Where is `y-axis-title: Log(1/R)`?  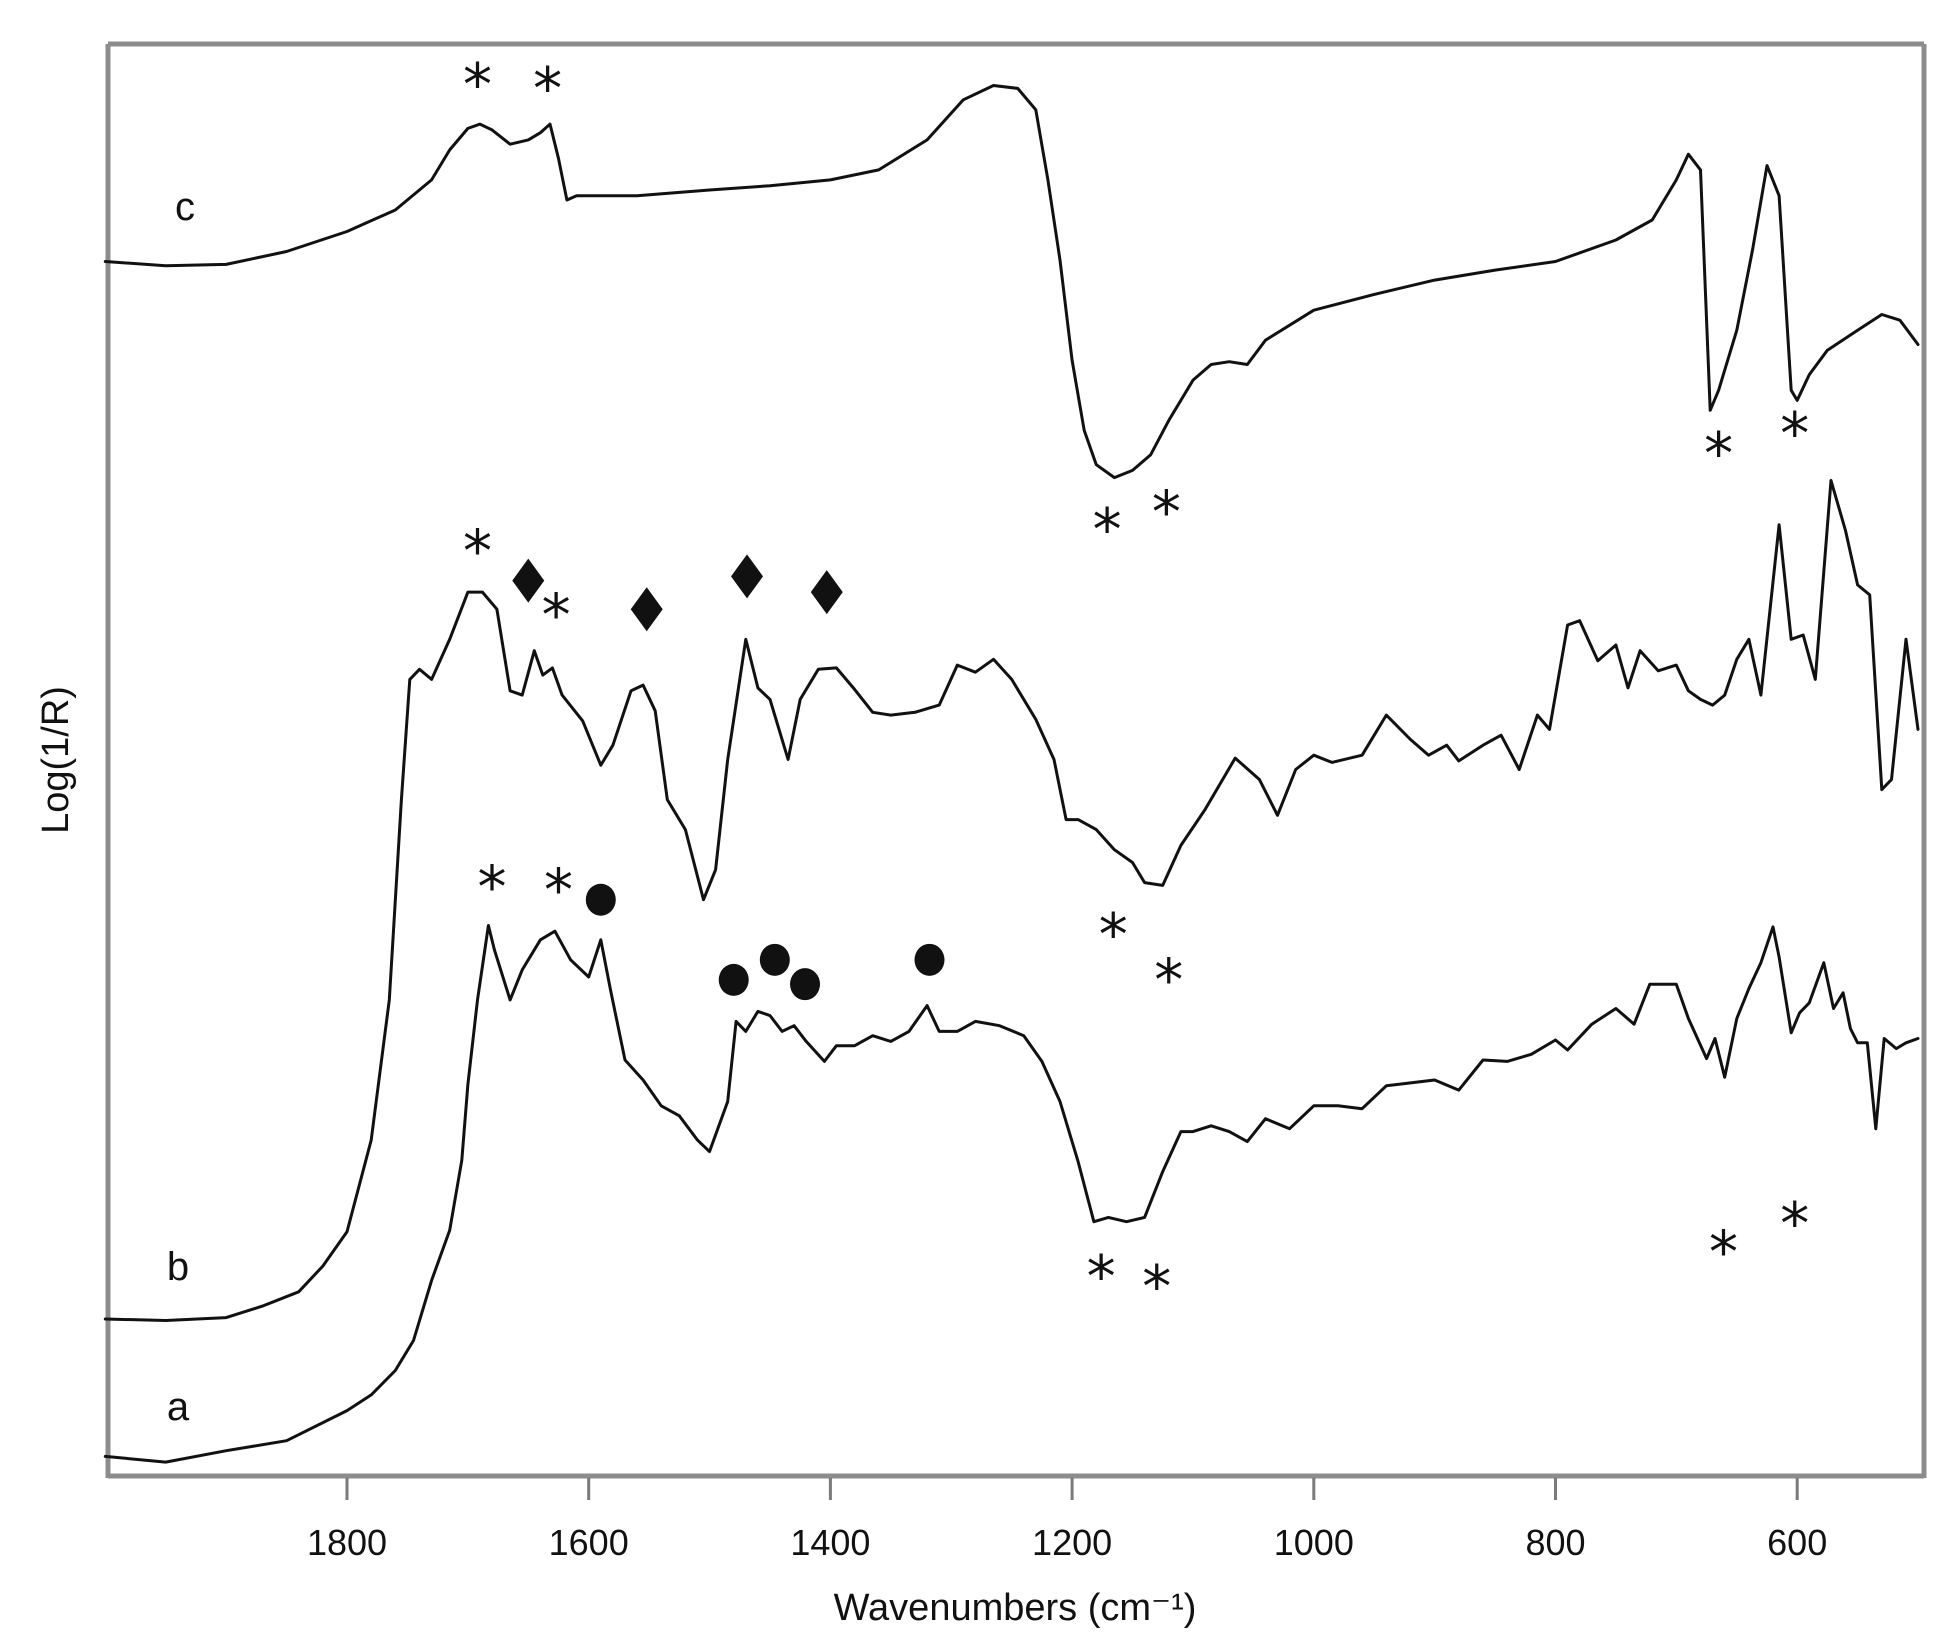 y-axis-title: Log(1/R) is located at coordinates (56, 760).